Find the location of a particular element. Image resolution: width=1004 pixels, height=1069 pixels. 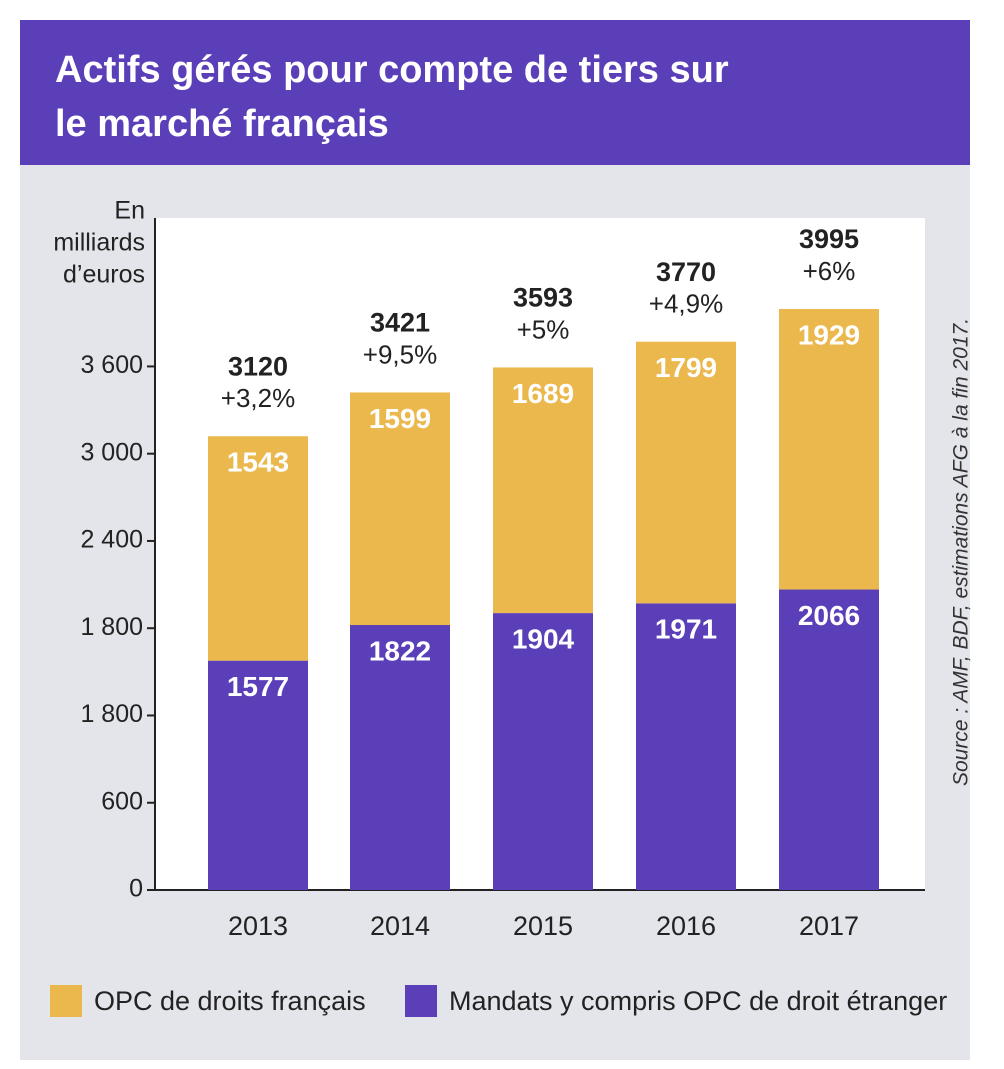

y-tick-label: 600 is located at coordinates (122, 801).